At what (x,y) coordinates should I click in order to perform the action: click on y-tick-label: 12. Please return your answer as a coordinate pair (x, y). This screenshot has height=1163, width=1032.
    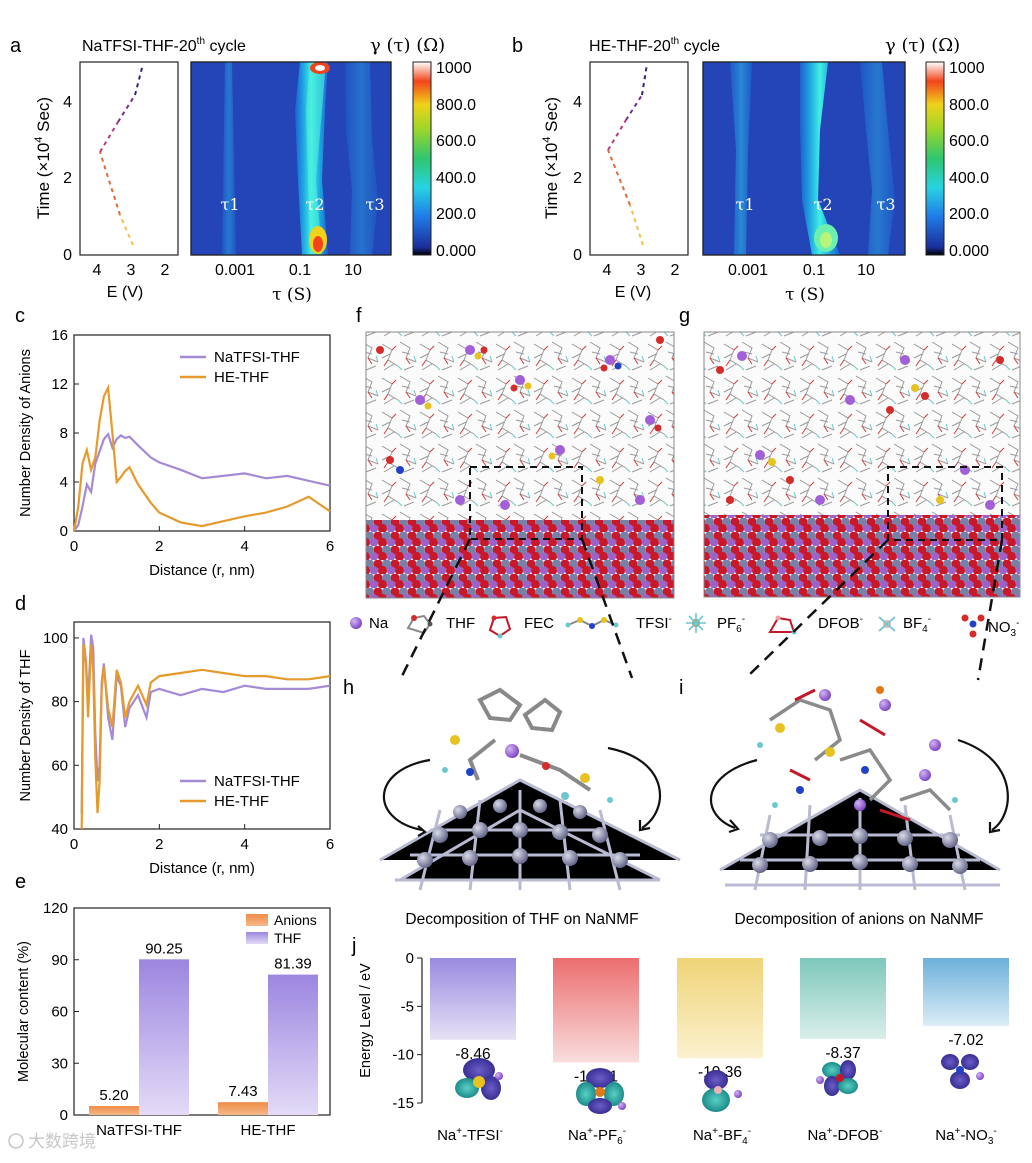
    Looking at the image, I should click on (59, 384).